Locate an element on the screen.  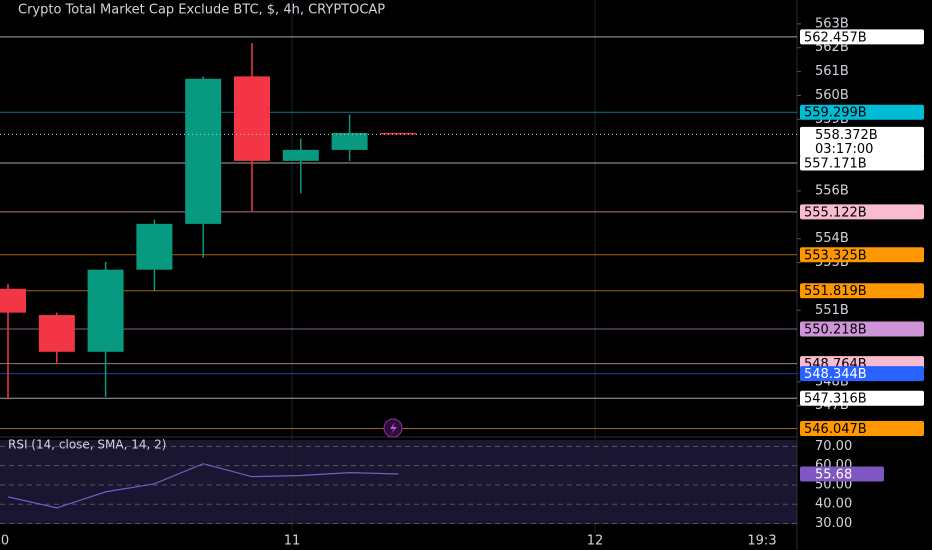
y-tick-label: 554B is located at coordinates (832, 238).